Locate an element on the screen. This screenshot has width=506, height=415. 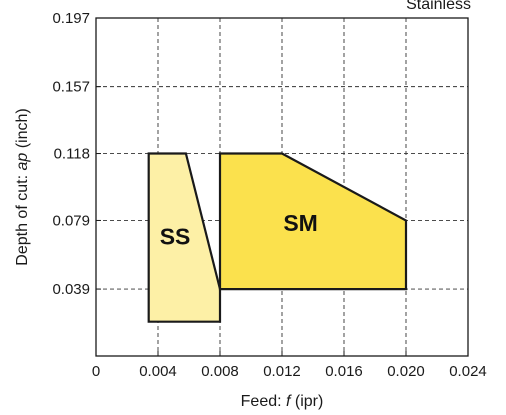
x-tick-label-5: 0.020 is located at coordinates (406, 371).